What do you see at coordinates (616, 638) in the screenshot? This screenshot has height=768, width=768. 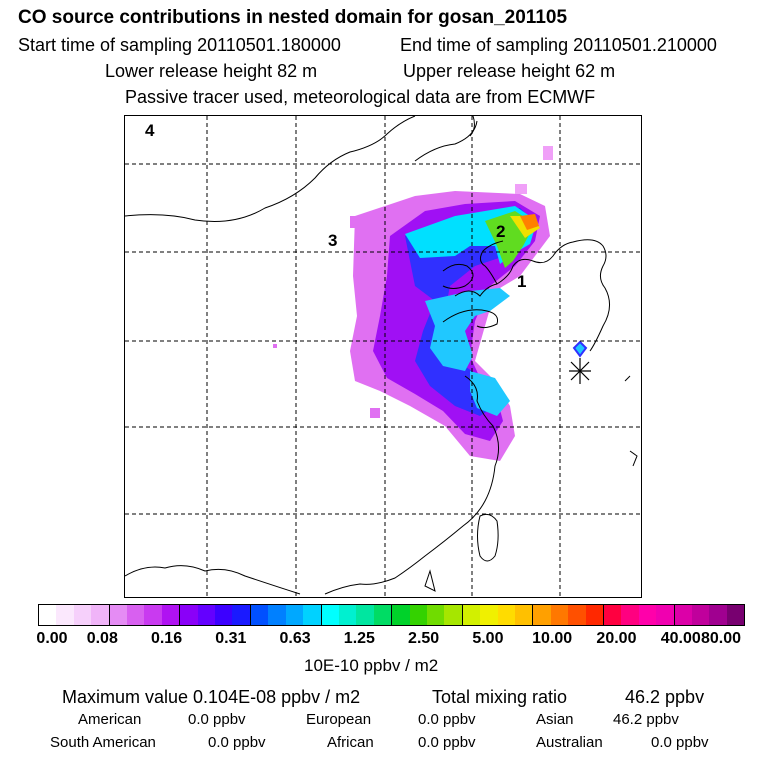 I see `colorbar-tick-label: 20.00` at bounding box center [616, 638].